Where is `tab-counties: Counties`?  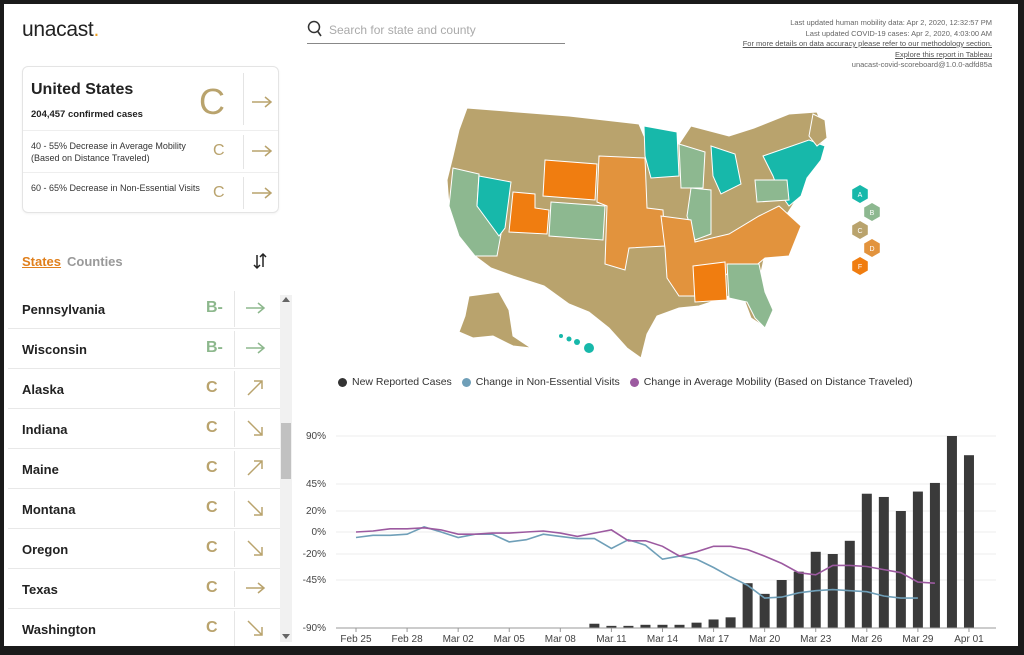 tab-counties: Counties is located at coordinates (95, 261).